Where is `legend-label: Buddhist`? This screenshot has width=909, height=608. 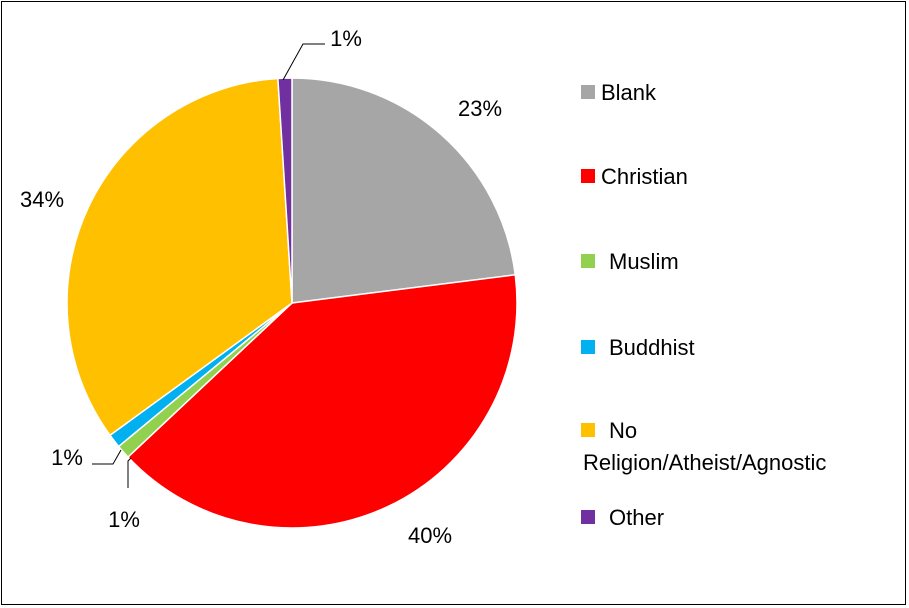 legend-label: Buddhist is located at coordinates (652, 347).